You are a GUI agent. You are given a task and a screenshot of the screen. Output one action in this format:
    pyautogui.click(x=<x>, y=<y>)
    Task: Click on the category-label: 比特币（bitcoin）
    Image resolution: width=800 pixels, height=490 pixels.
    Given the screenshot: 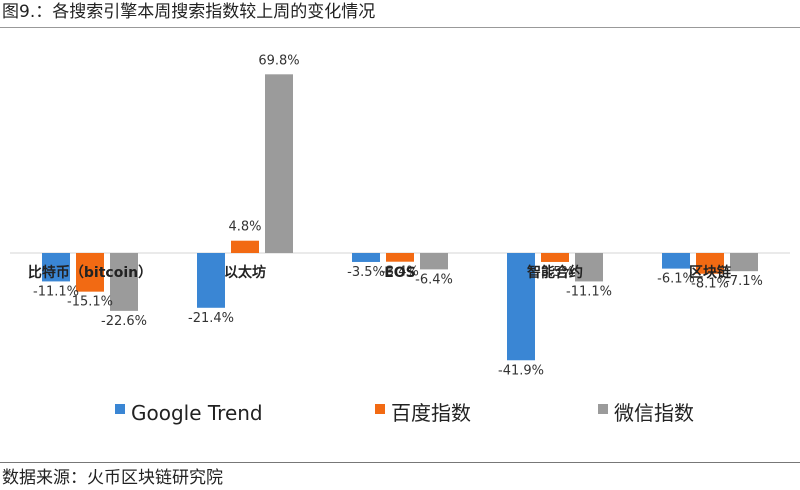 What is the action you would take?
    pyautogui.click(x=90, y=272)
    